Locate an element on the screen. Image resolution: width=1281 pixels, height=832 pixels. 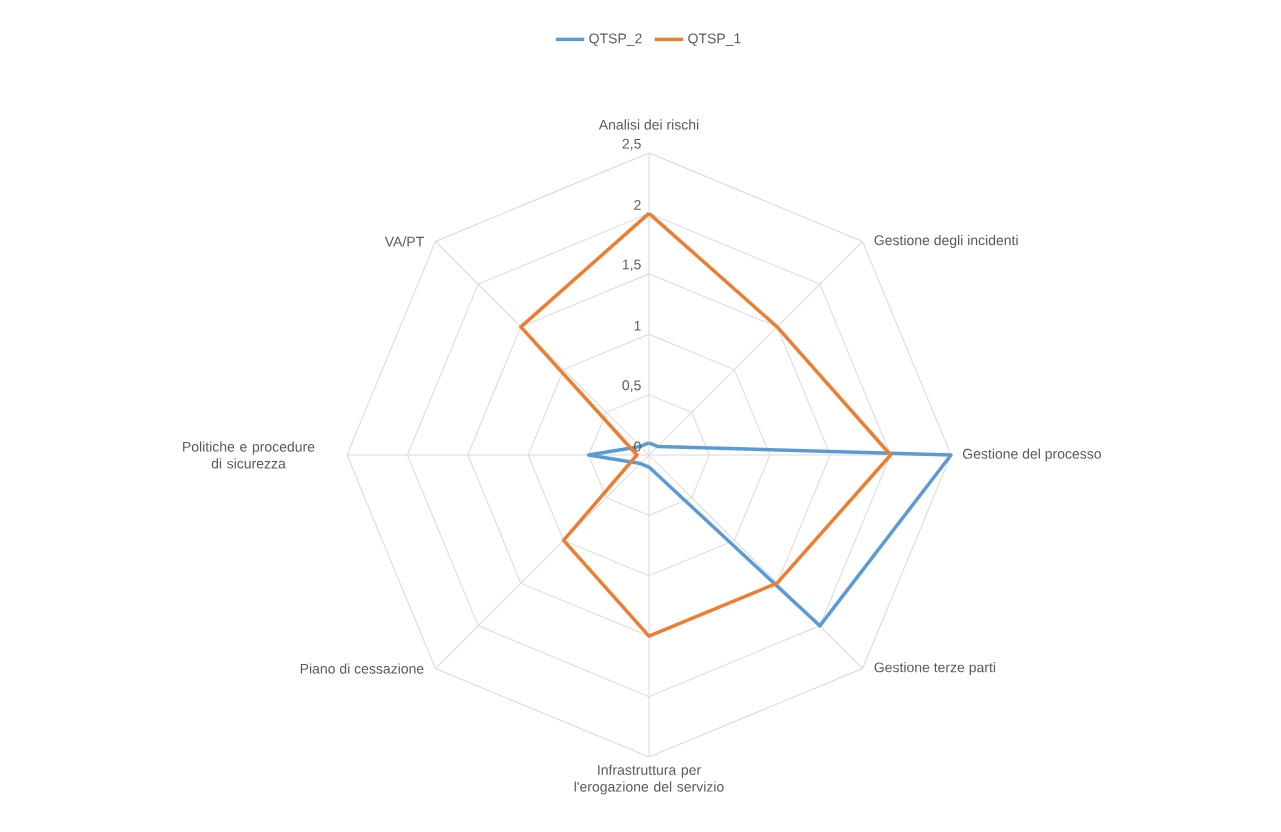
spoke-label: VA/PT is located at coordinates (404, 241).